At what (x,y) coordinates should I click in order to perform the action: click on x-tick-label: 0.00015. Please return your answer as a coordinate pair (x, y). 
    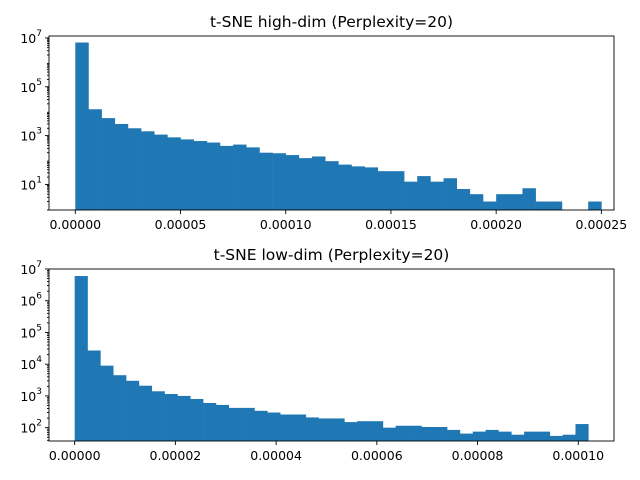
    Looking at the image, I should click on (391, 224).